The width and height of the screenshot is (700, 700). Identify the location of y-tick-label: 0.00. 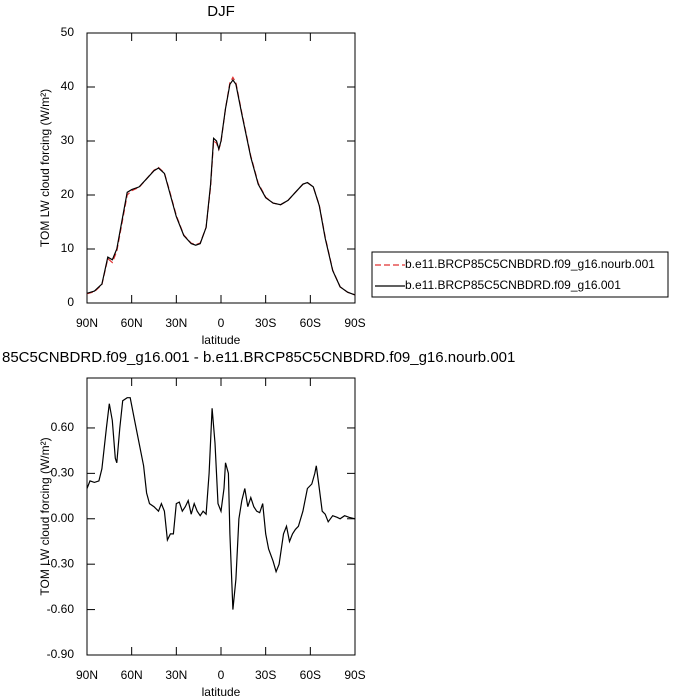
(63, 518).